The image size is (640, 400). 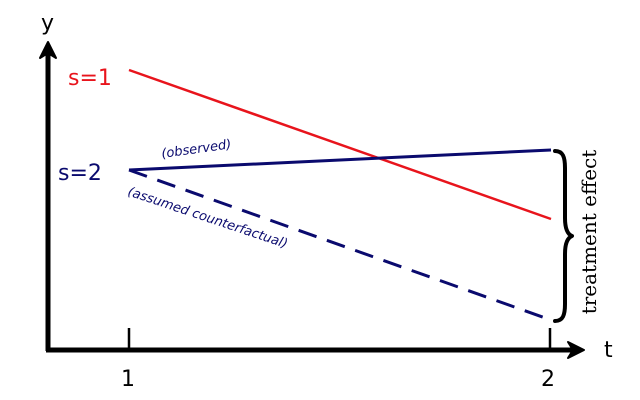 What do you see at coordinates (128, 379) in the screenshot?
I see `x-tick-label-1: 1` at bounding box center [128, 379].